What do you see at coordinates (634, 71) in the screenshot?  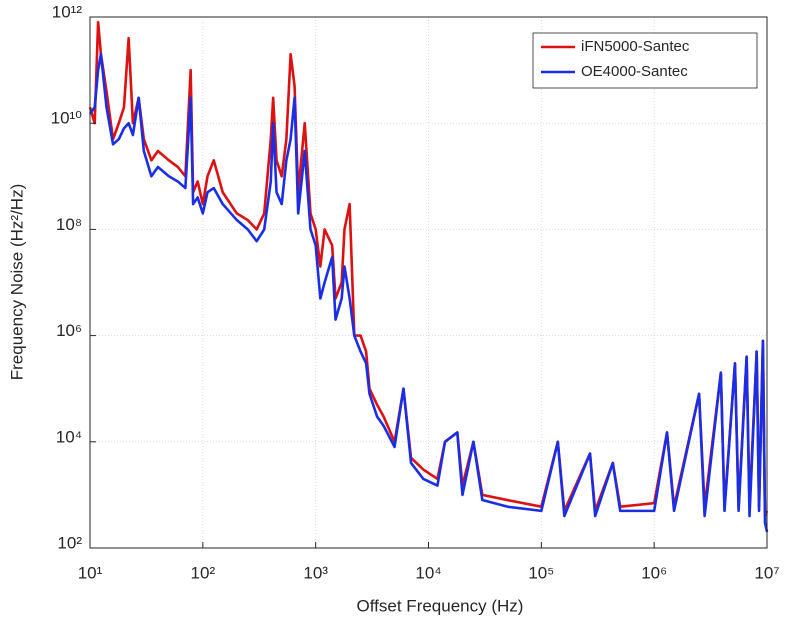 I see `legend-label: OE4000-Santec` at bounding box center [634, 71].